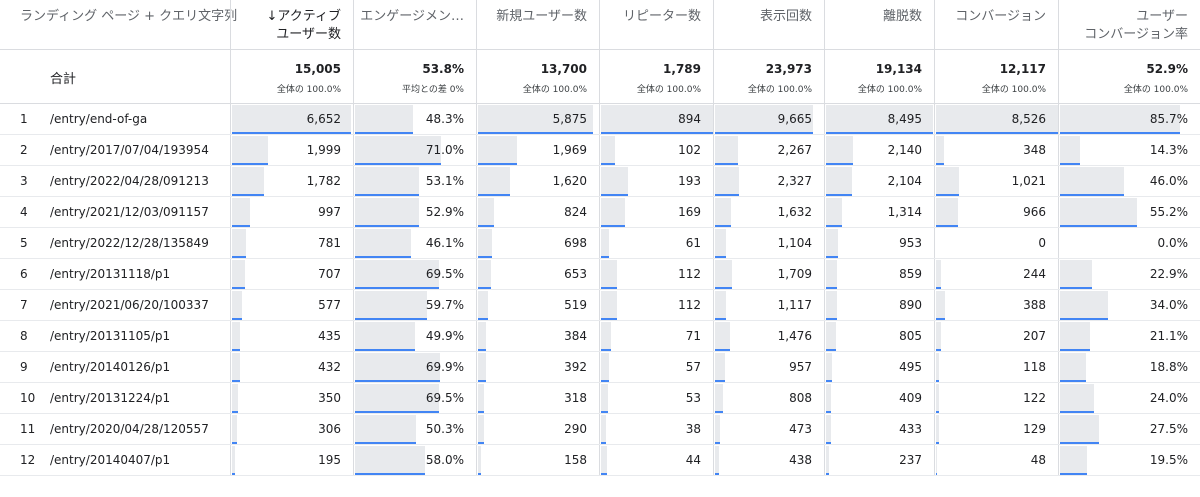  What do you see at coordinates (788, 69) in the screenshot?
I see `total-value: 23,973` at bounding box center [788, 69].